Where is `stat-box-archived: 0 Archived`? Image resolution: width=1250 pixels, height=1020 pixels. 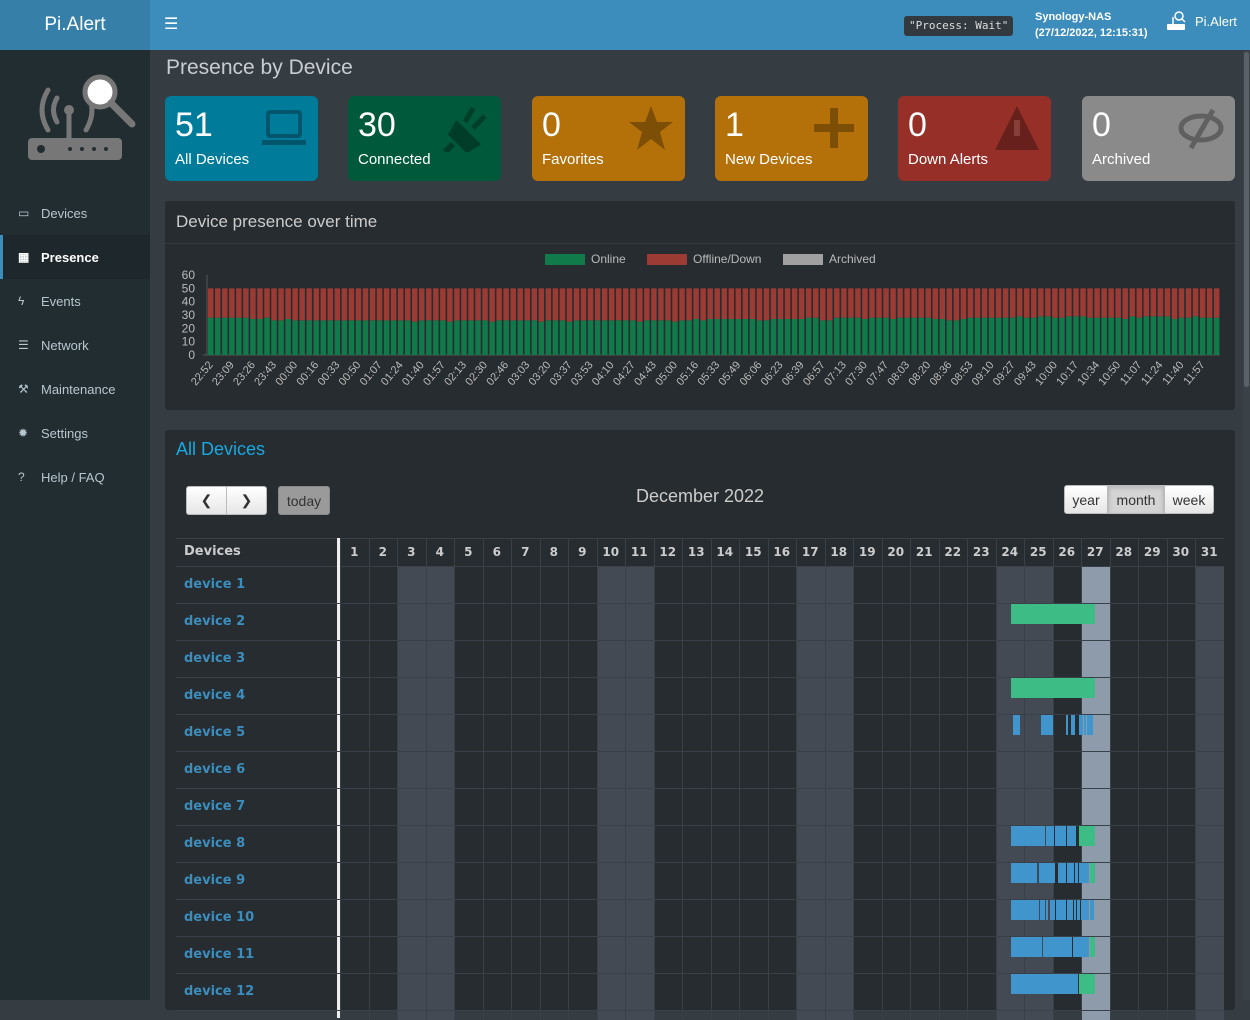
stat-box-archived: 0 Archived is located at coordinates (1158, 138).